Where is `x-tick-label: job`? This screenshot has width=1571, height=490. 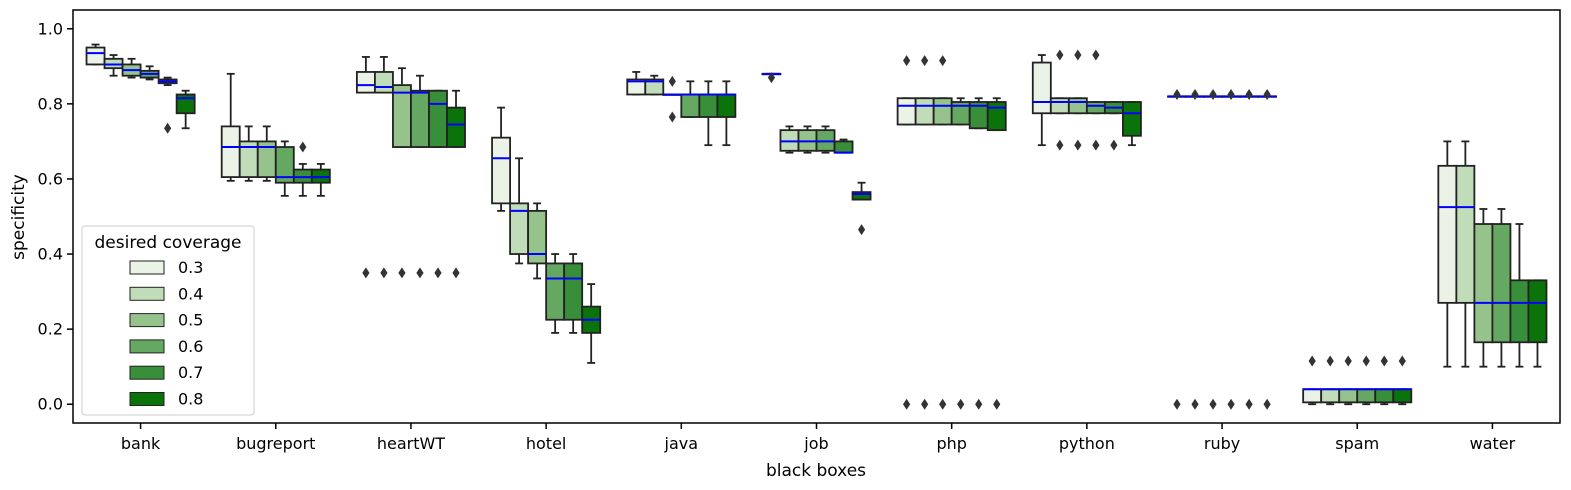 x-tick-label: job is located at coordinates (815, 443).